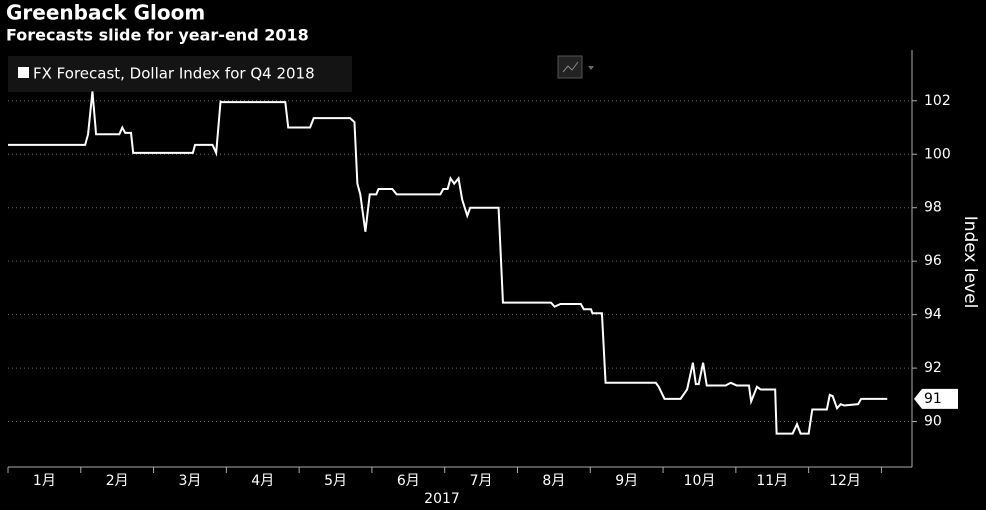 Image resolution: width=986 pixels, height=510 pixels. I want to click on x-tick-label: 3月, so click(190, 481).